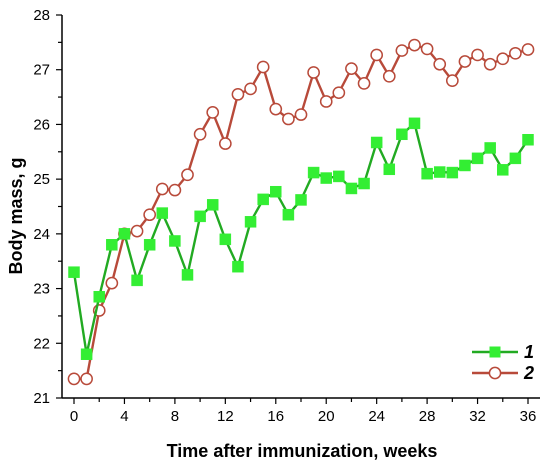 Image resolution: width=550 pixels, height=466 pixels. I want to click on y-tick-label: 27, so click(41, 70).